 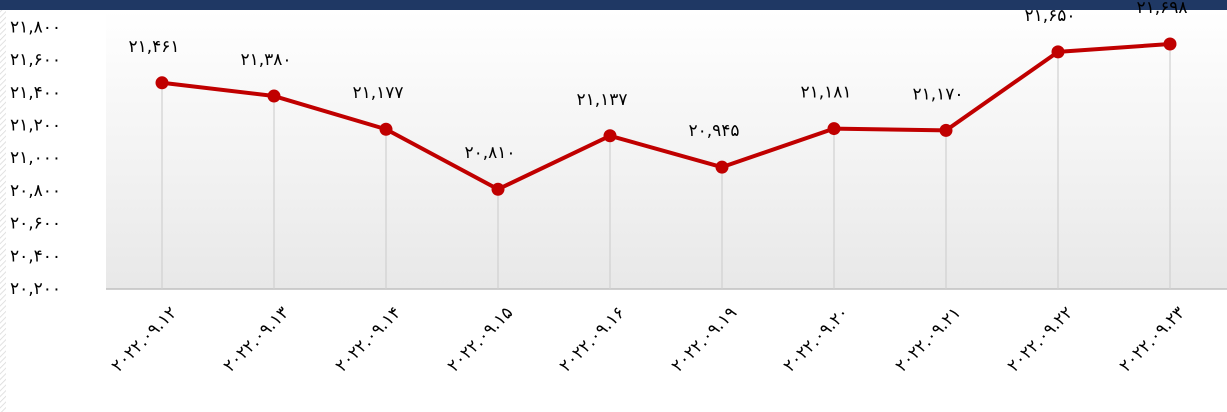 What do you see at coordinates (35, 125) in the screenshot?
I see `y-tick-label: ۲۱,۲۰۰` at bounding box center [35, 125].